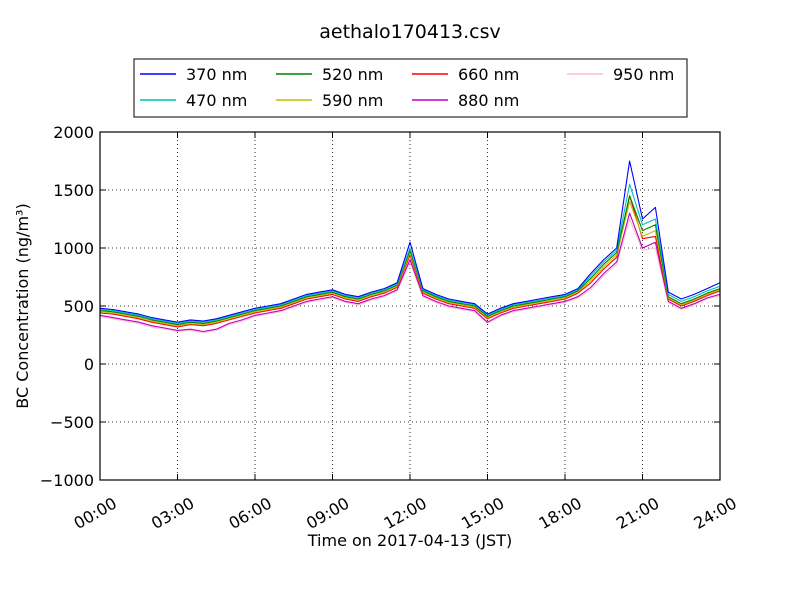  What do you see at coordinates (73, 190) in the screenshot?
I see `y-tick-label: 1500` at bounding box center [73, 190].